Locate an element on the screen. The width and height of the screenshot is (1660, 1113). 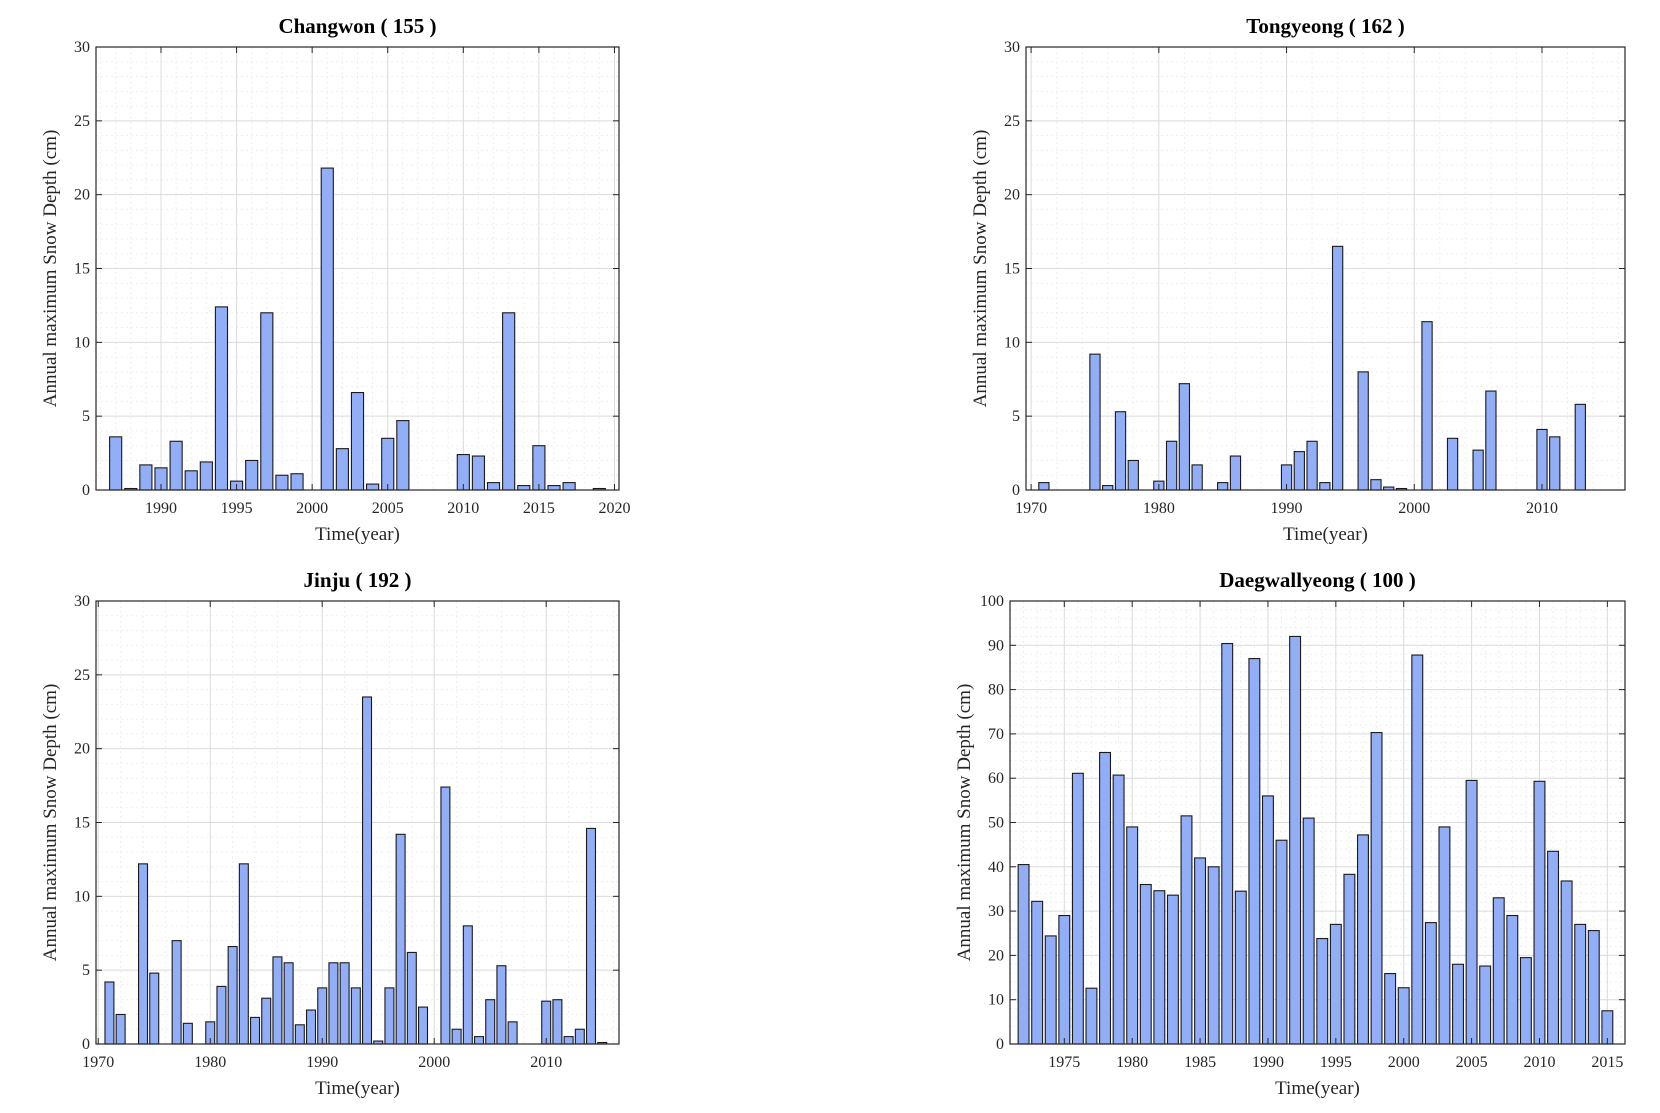
x-tick-label: 2005 is located at coordinates (388, 508).